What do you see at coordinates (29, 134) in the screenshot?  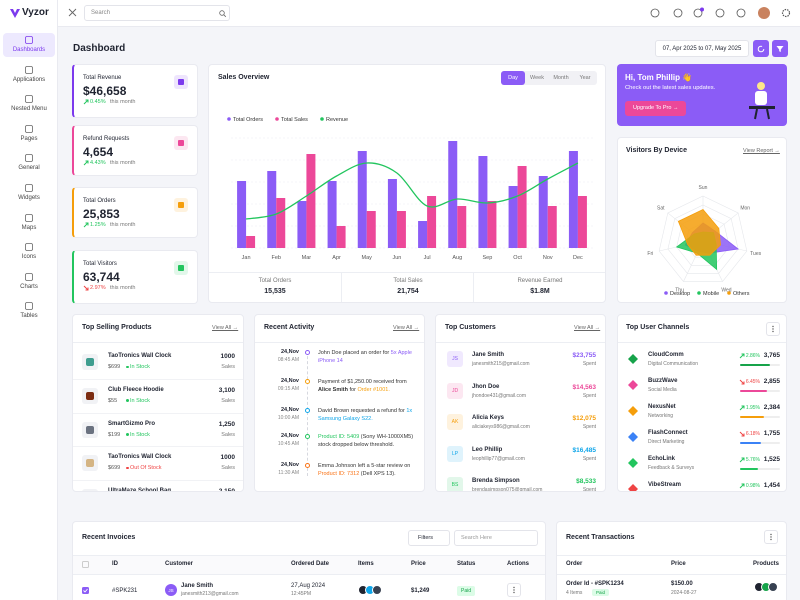 I see `nav-item: Pages` at bounding box center [29, 134].